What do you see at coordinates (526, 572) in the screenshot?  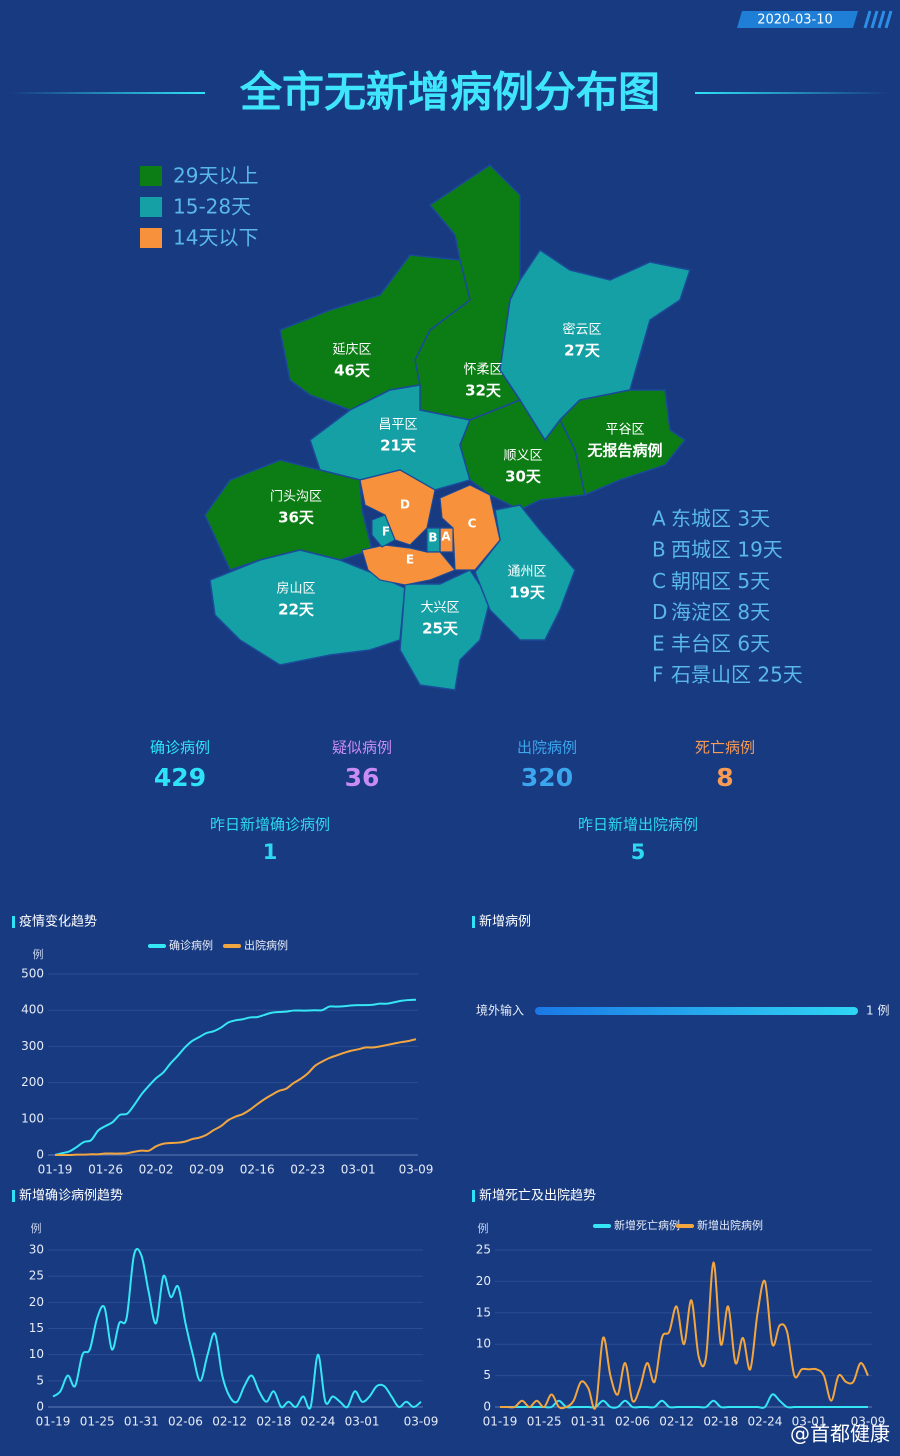 I see `district-name: 通州区` at bounding box center [526, 572].